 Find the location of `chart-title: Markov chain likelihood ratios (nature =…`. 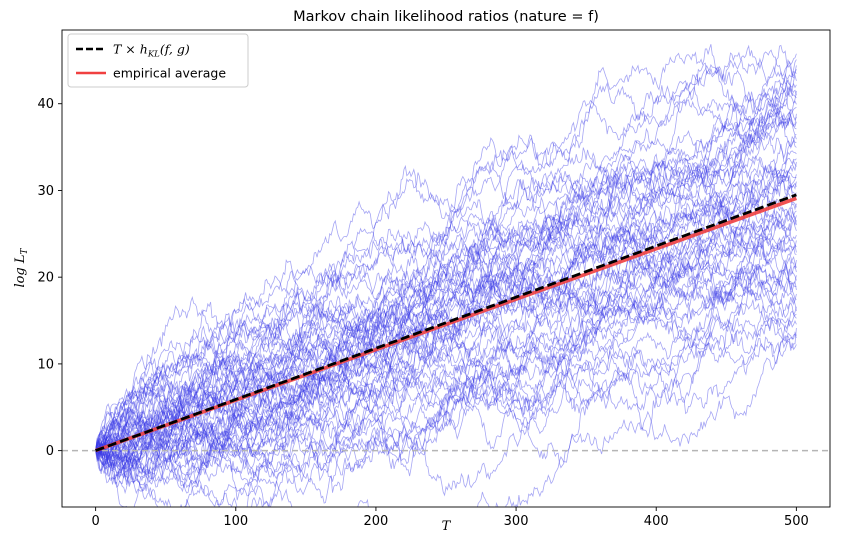

chart-title: Markov chain likelihood ratios (nature =… is located at coordinates (446, 17).